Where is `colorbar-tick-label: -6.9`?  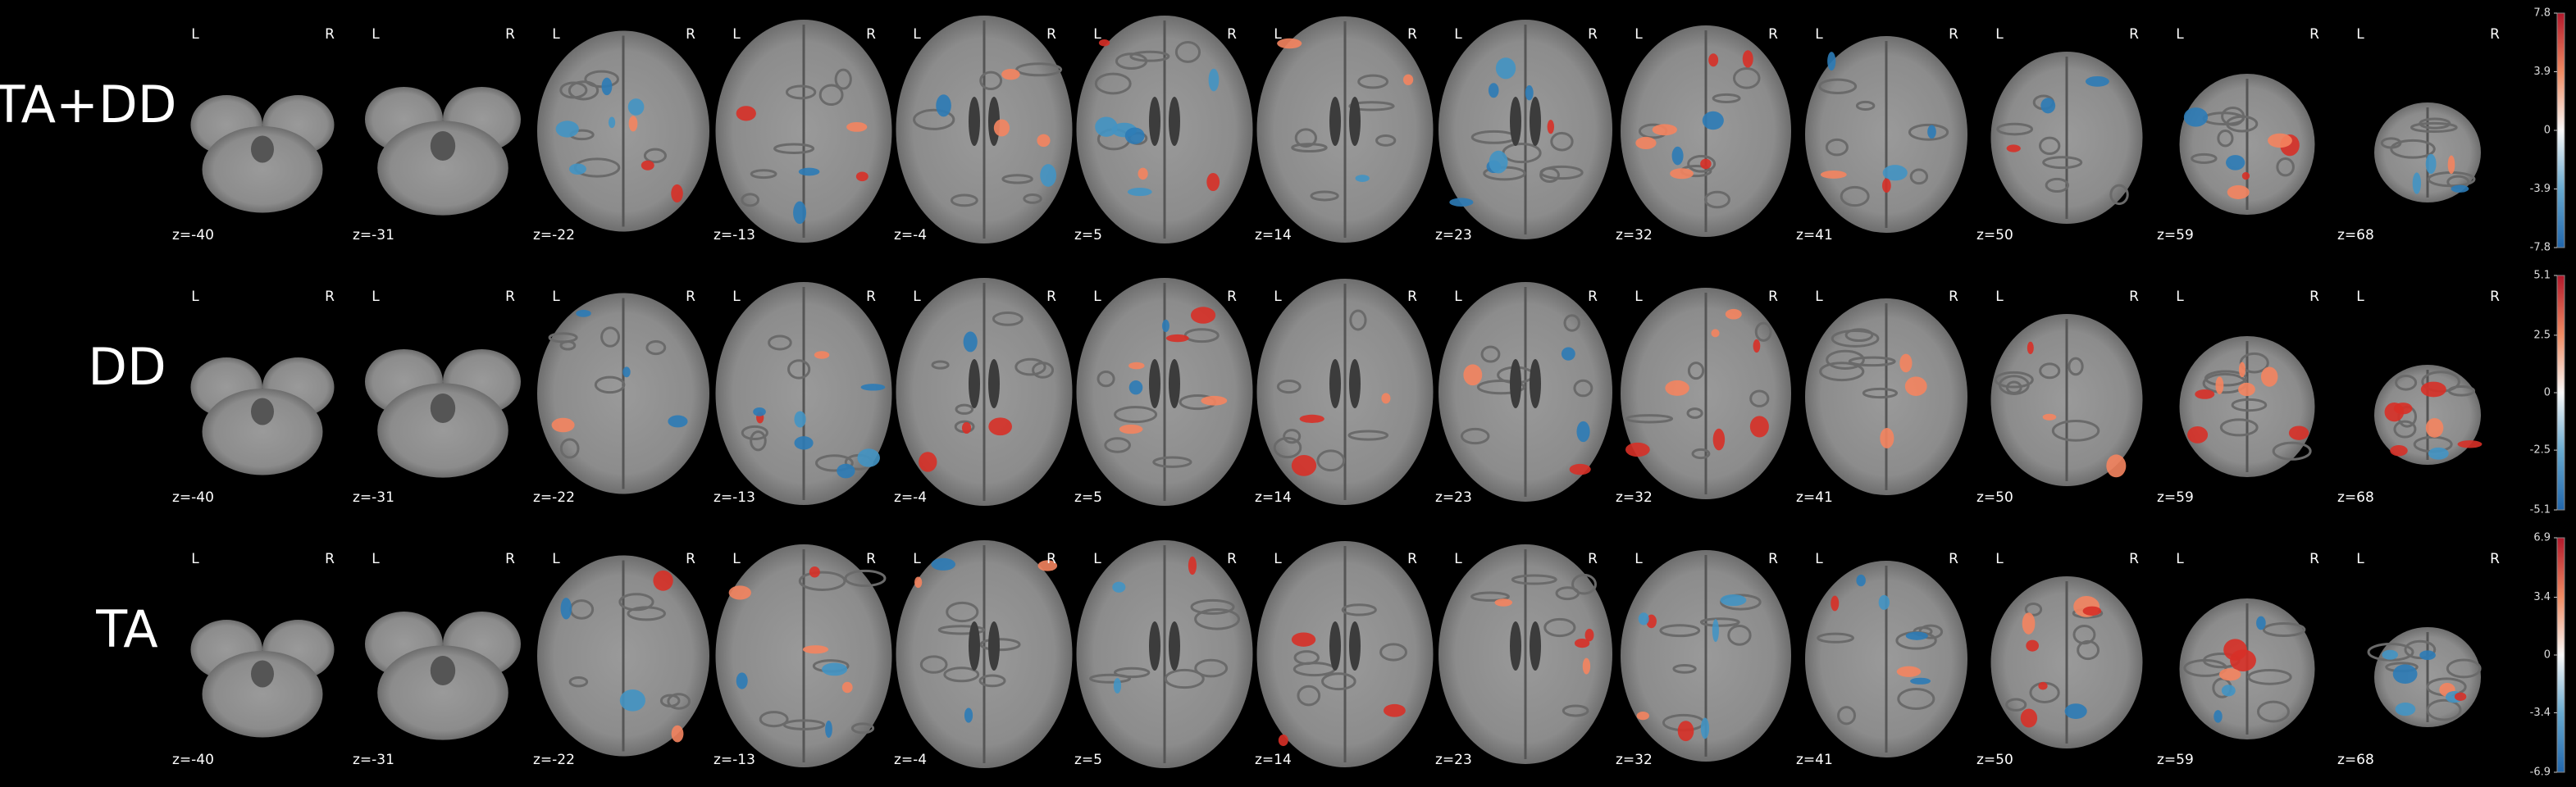 colorbar-tick-label: -6.9 is located at coordinates (2540, 773).